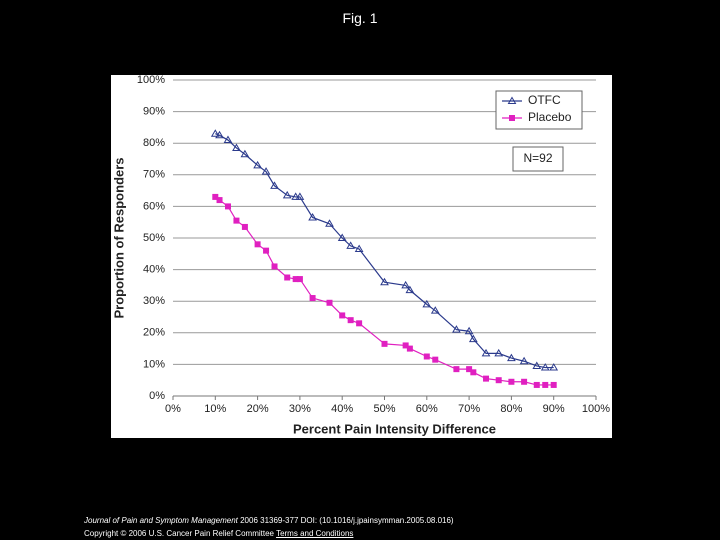 The width and height of the screenshot is (720, 540). Describe the element at coordinates (154, 301) in the screenshot. I see `y-tick-label: 30%` at that location.